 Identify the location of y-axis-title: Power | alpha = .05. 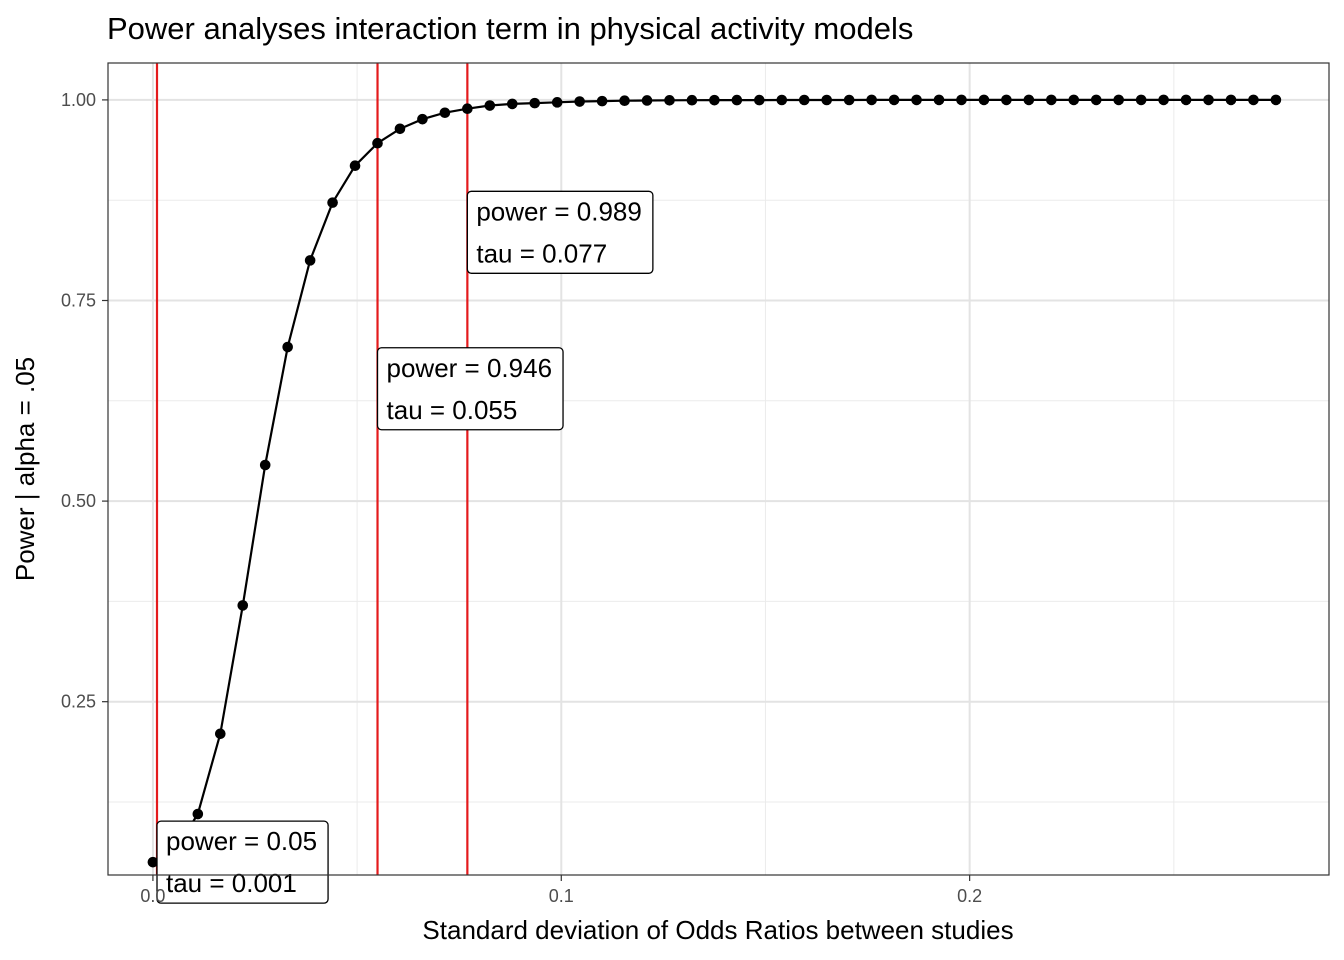
(25, 469).